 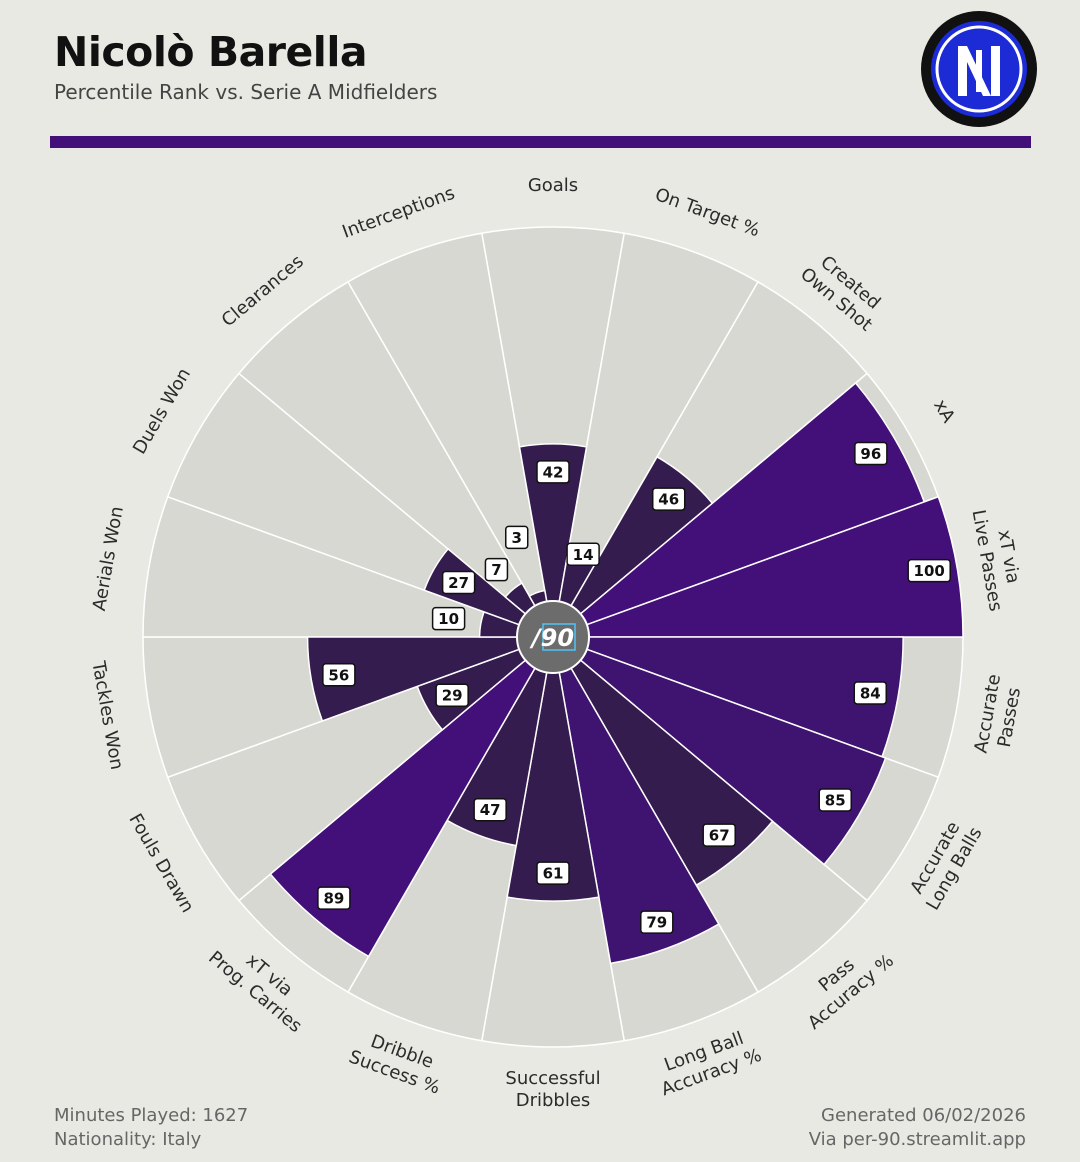 I want to click on value-label: 85, so click(x=835, y=800).